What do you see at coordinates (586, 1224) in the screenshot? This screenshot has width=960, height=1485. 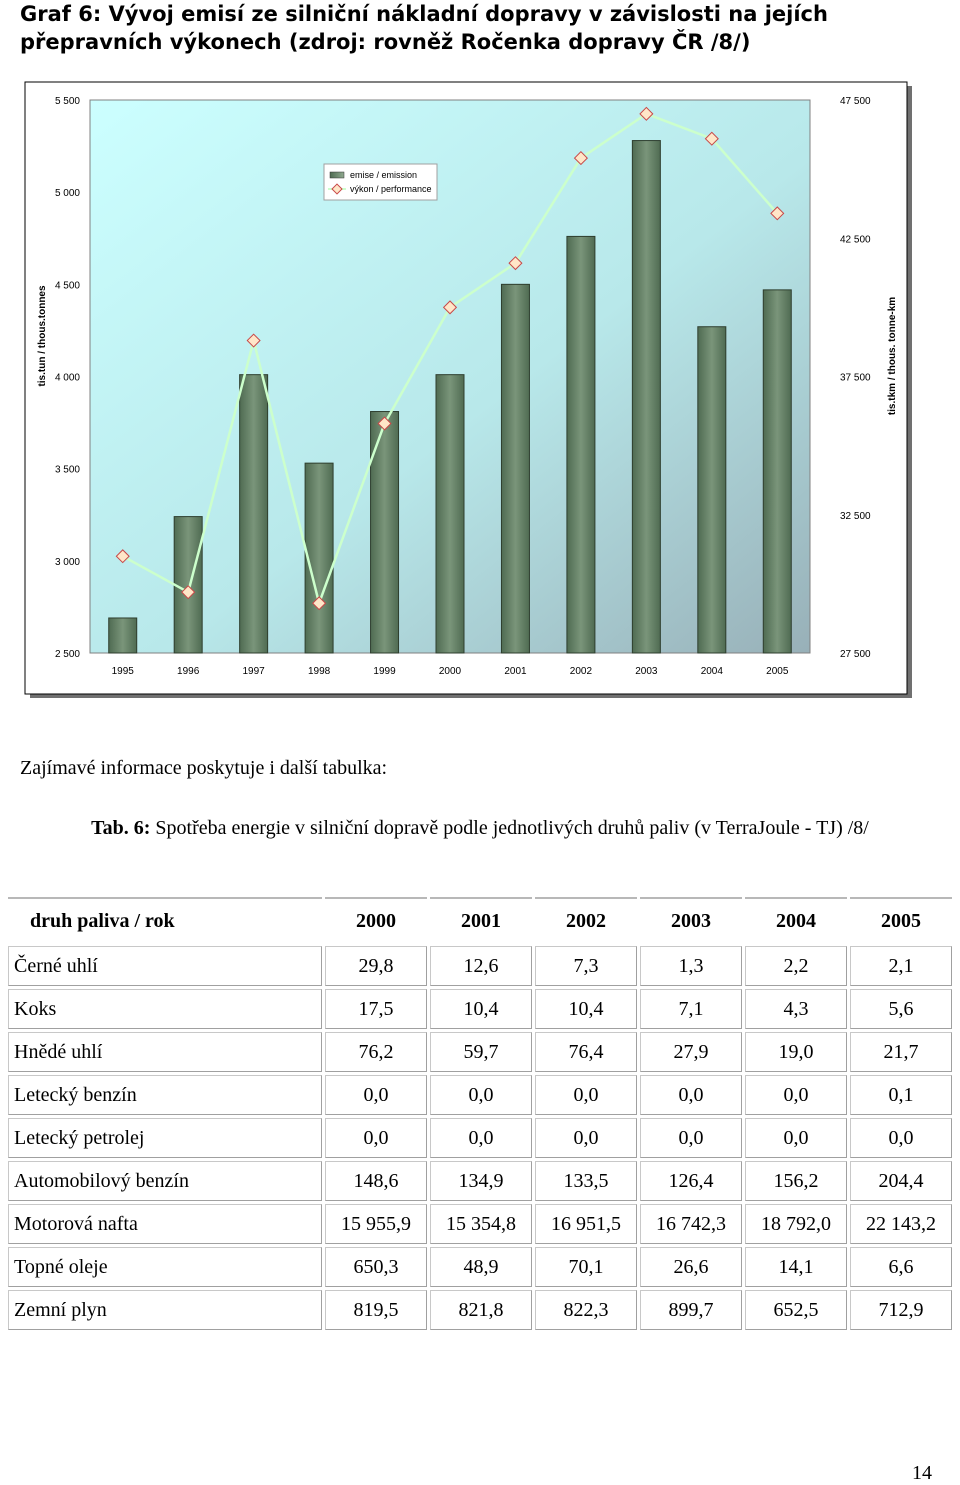 I see `value-cell: 16 951,5` at bounding box center [586, 1224].